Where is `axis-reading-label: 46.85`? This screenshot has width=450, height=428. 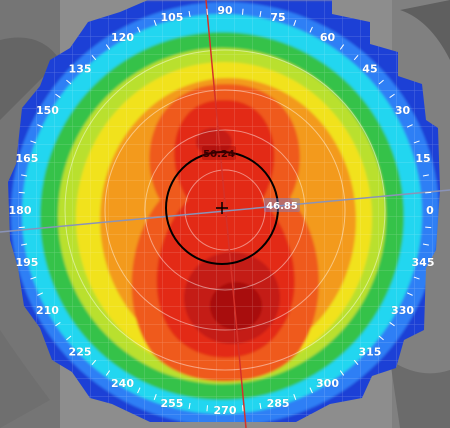
axis-reading-label: 46.85 is located at coordinates (282, 206).